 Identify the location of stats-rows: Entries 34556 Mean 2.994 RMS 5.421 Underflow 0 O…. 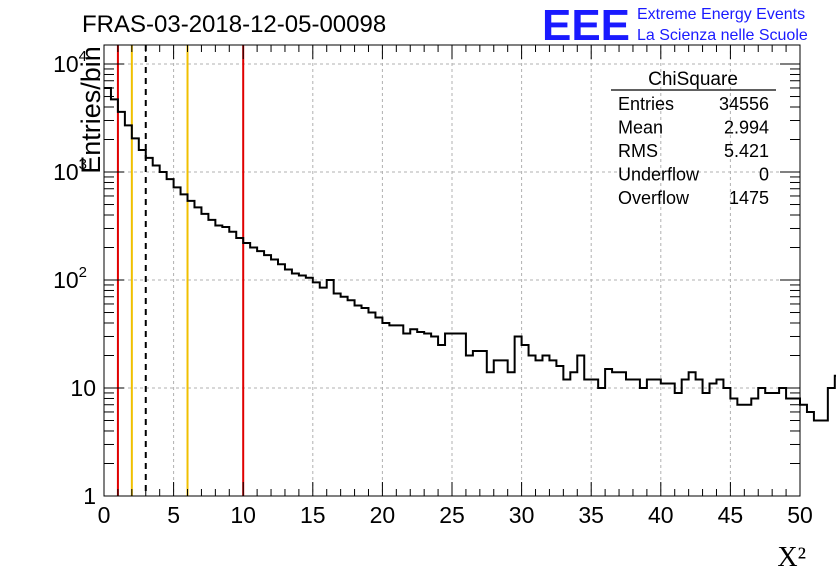
(693, 151).